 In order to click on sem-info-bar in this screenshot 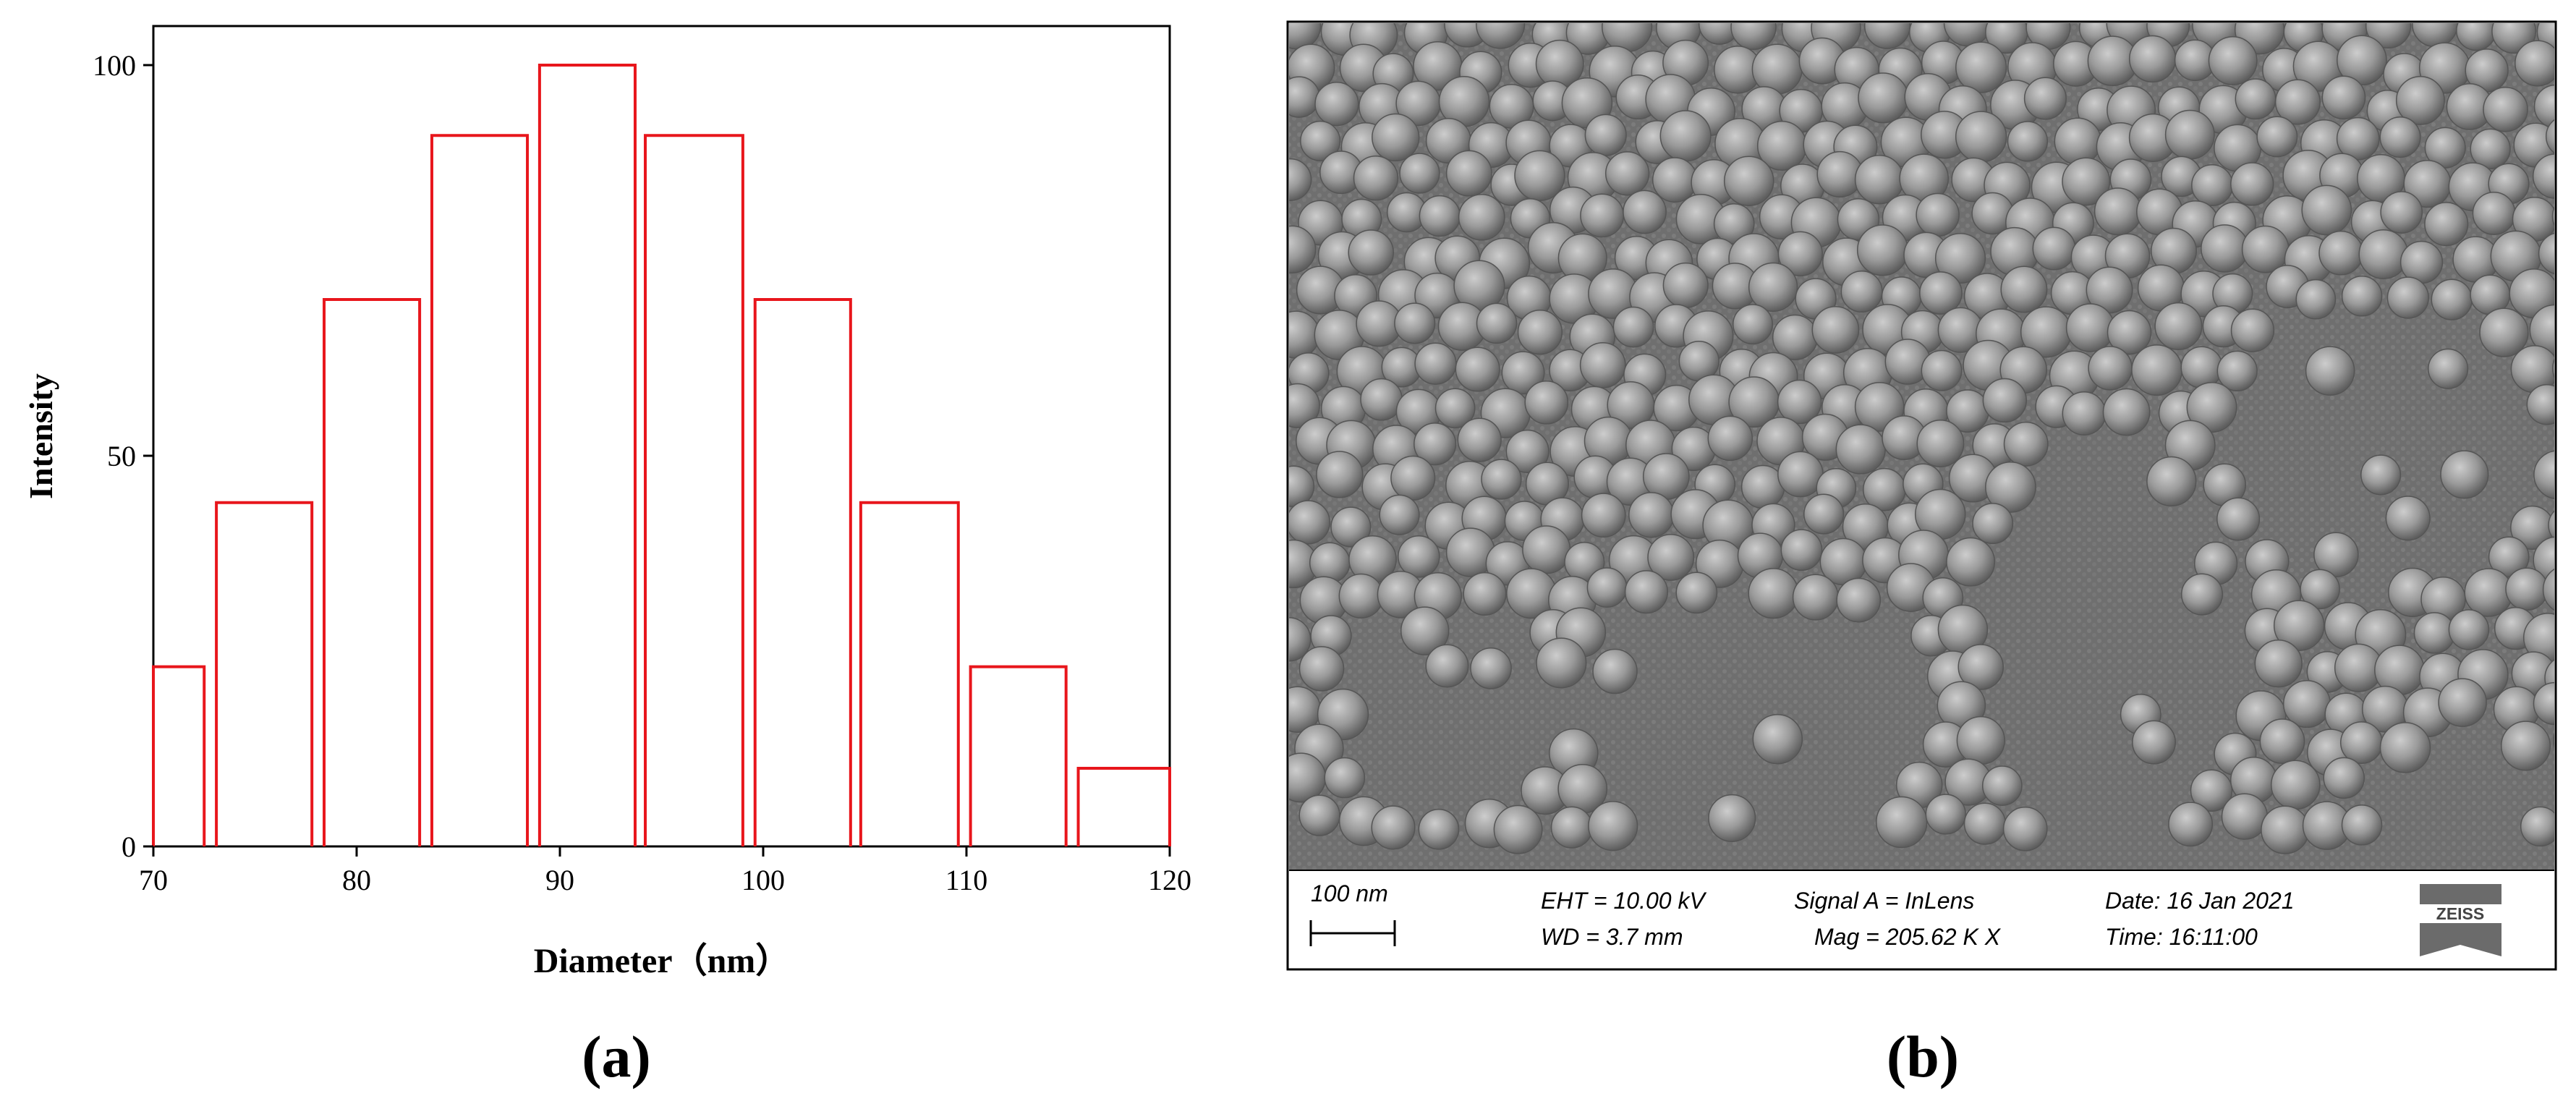, I will do `click(1921, 919)`.